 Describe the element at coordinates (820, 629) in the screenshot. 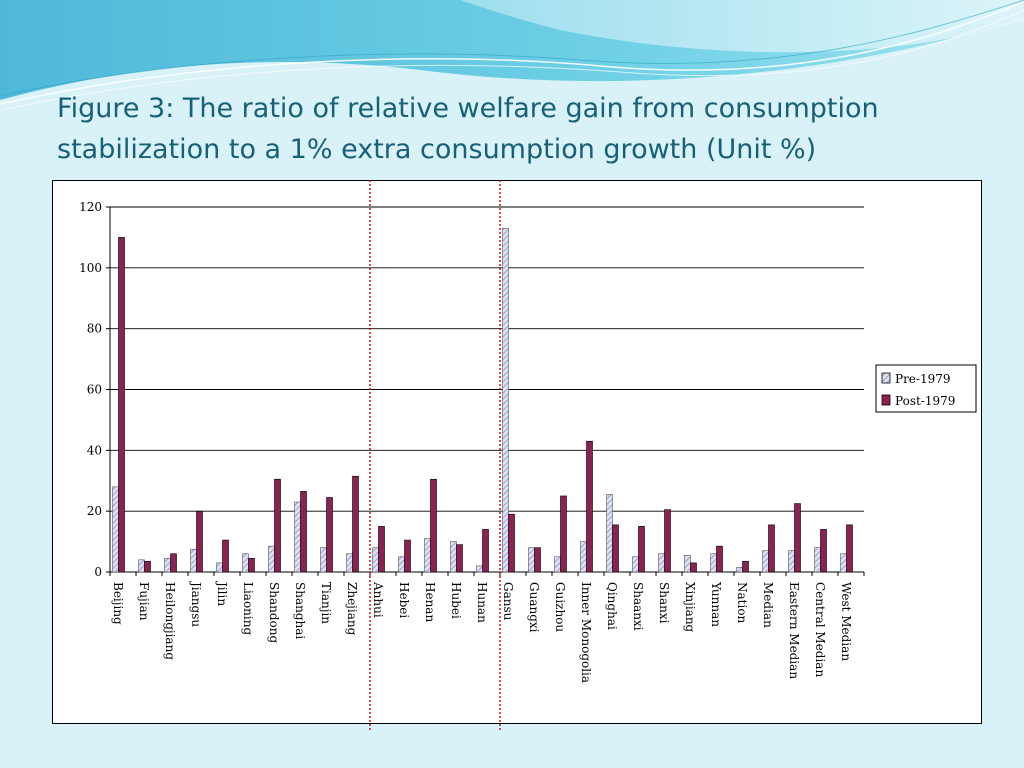

I see `x-tick-label: Central Median` at that location.